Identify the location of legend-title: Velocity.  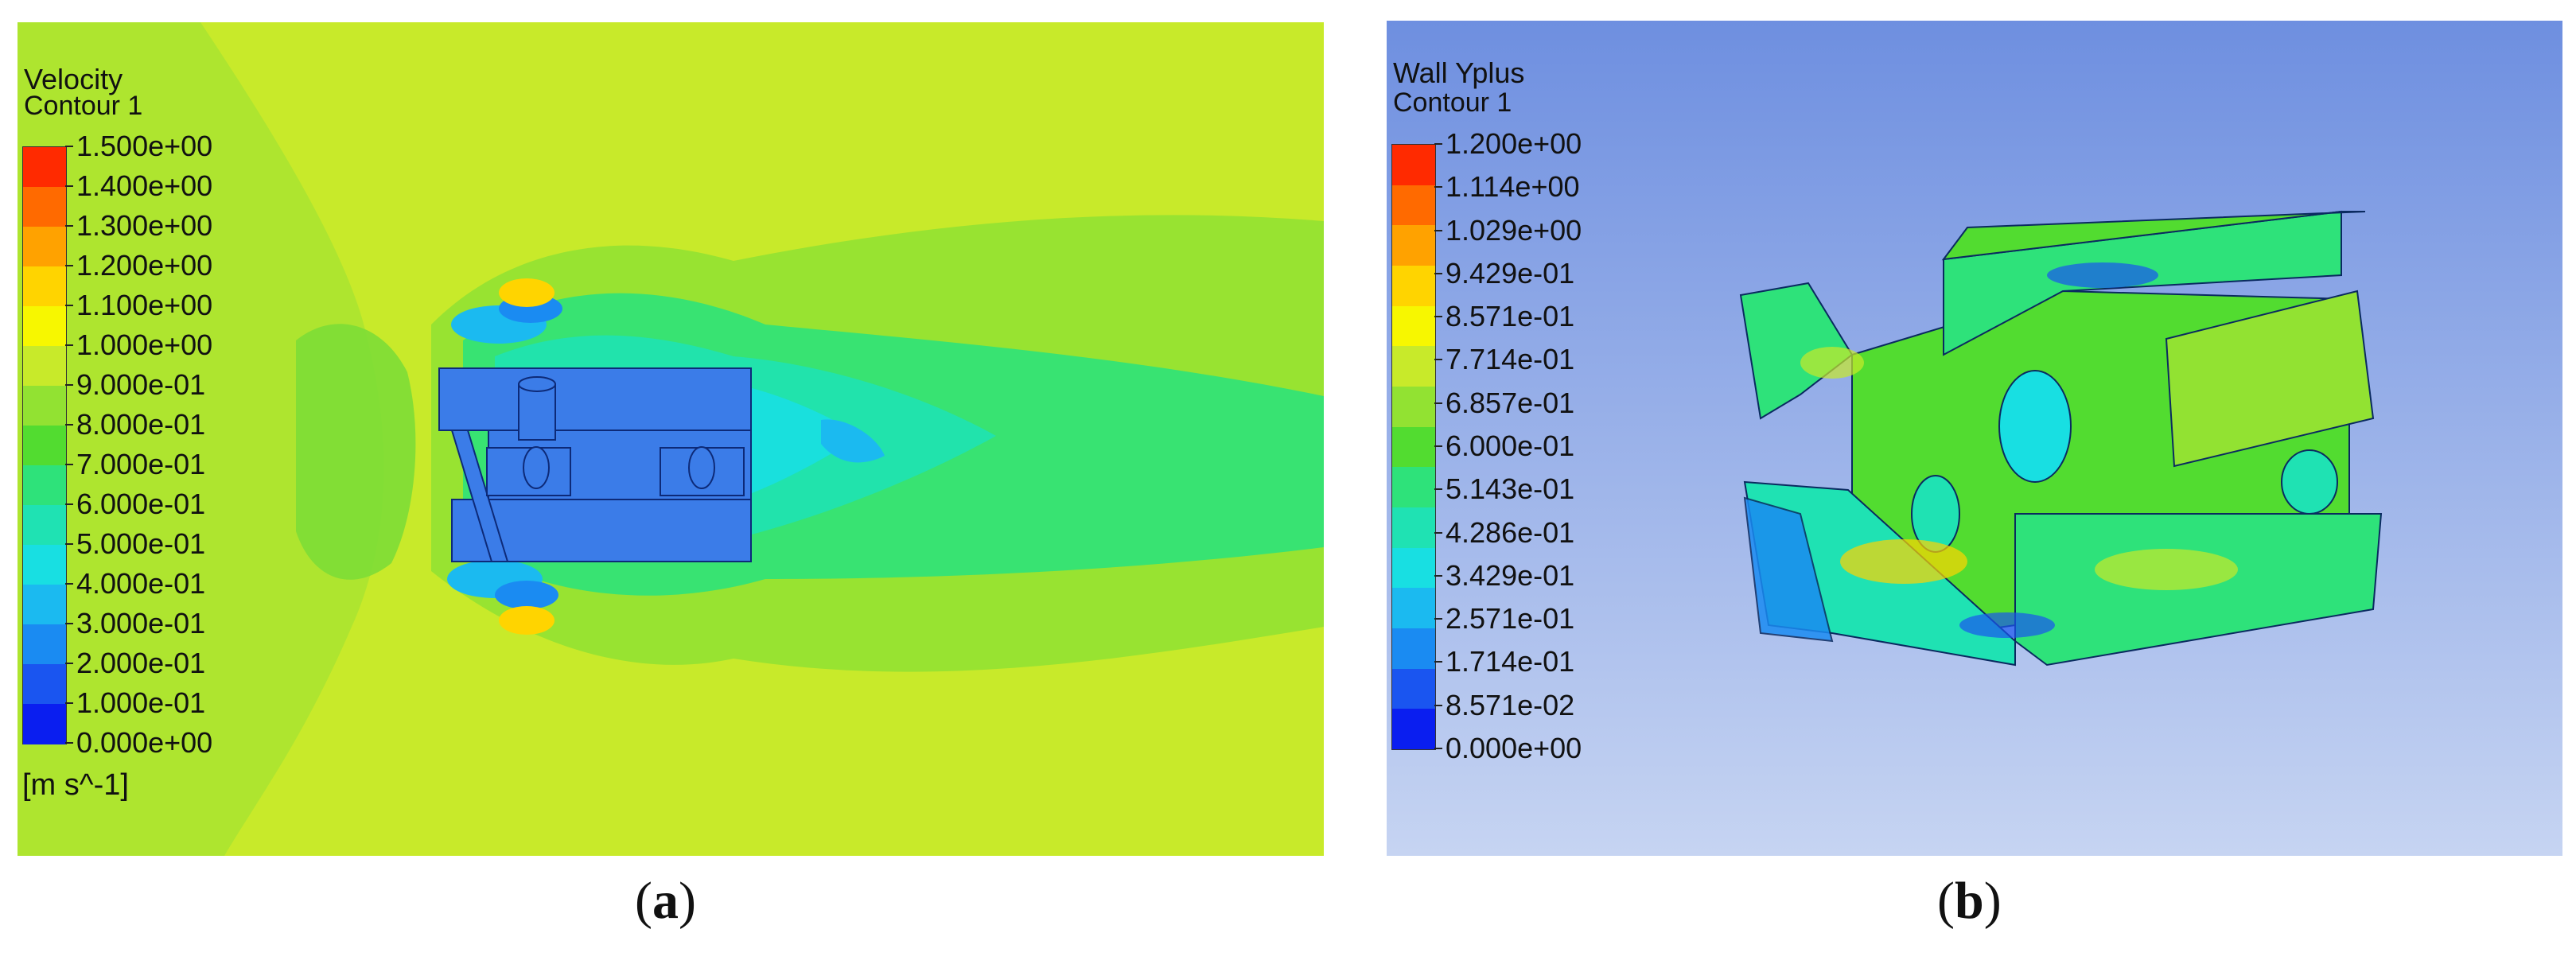
(74, 79).